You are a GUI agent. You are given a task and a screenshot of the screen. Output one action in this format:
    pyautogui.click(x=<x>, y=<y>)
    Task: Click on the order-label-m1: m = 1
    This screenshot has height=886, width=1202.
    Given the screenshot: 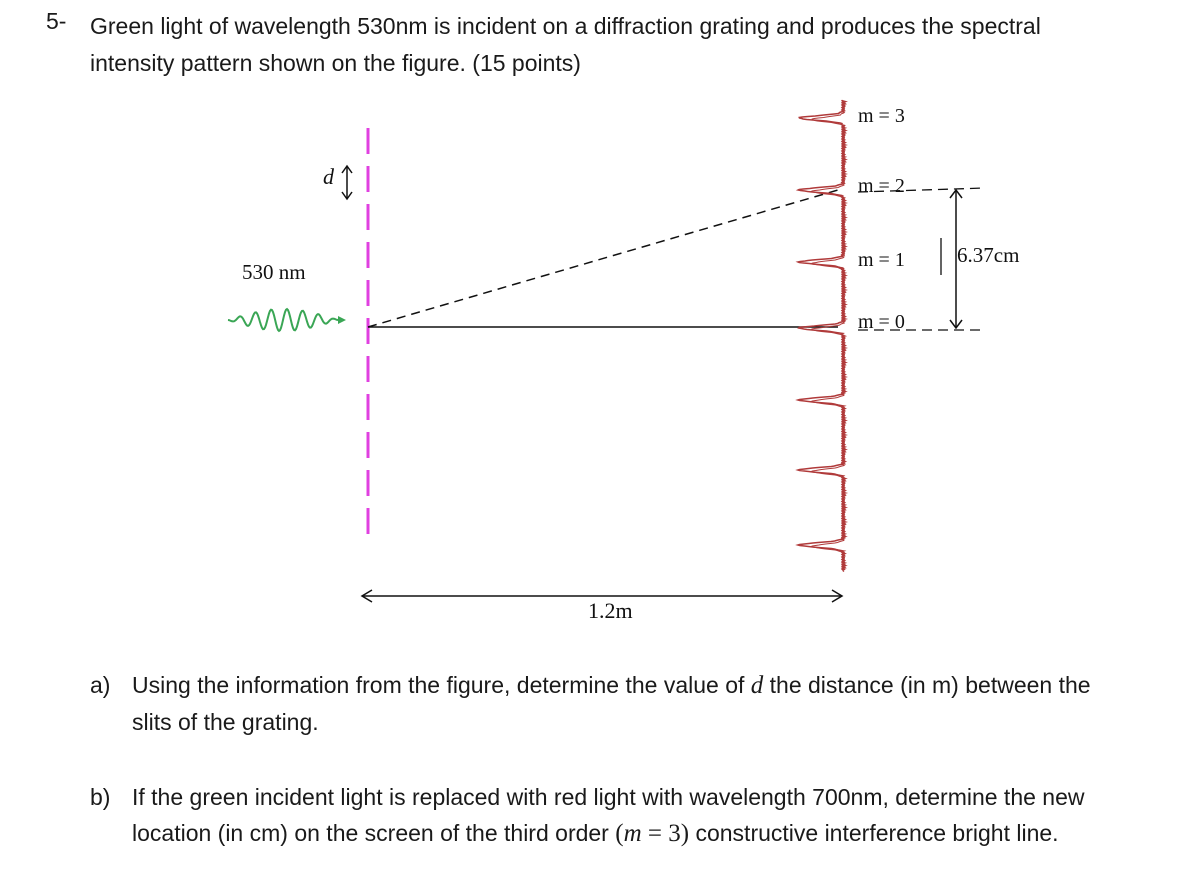 What is the action you would take?
    pyautogui.click(x=881, y=260)
    